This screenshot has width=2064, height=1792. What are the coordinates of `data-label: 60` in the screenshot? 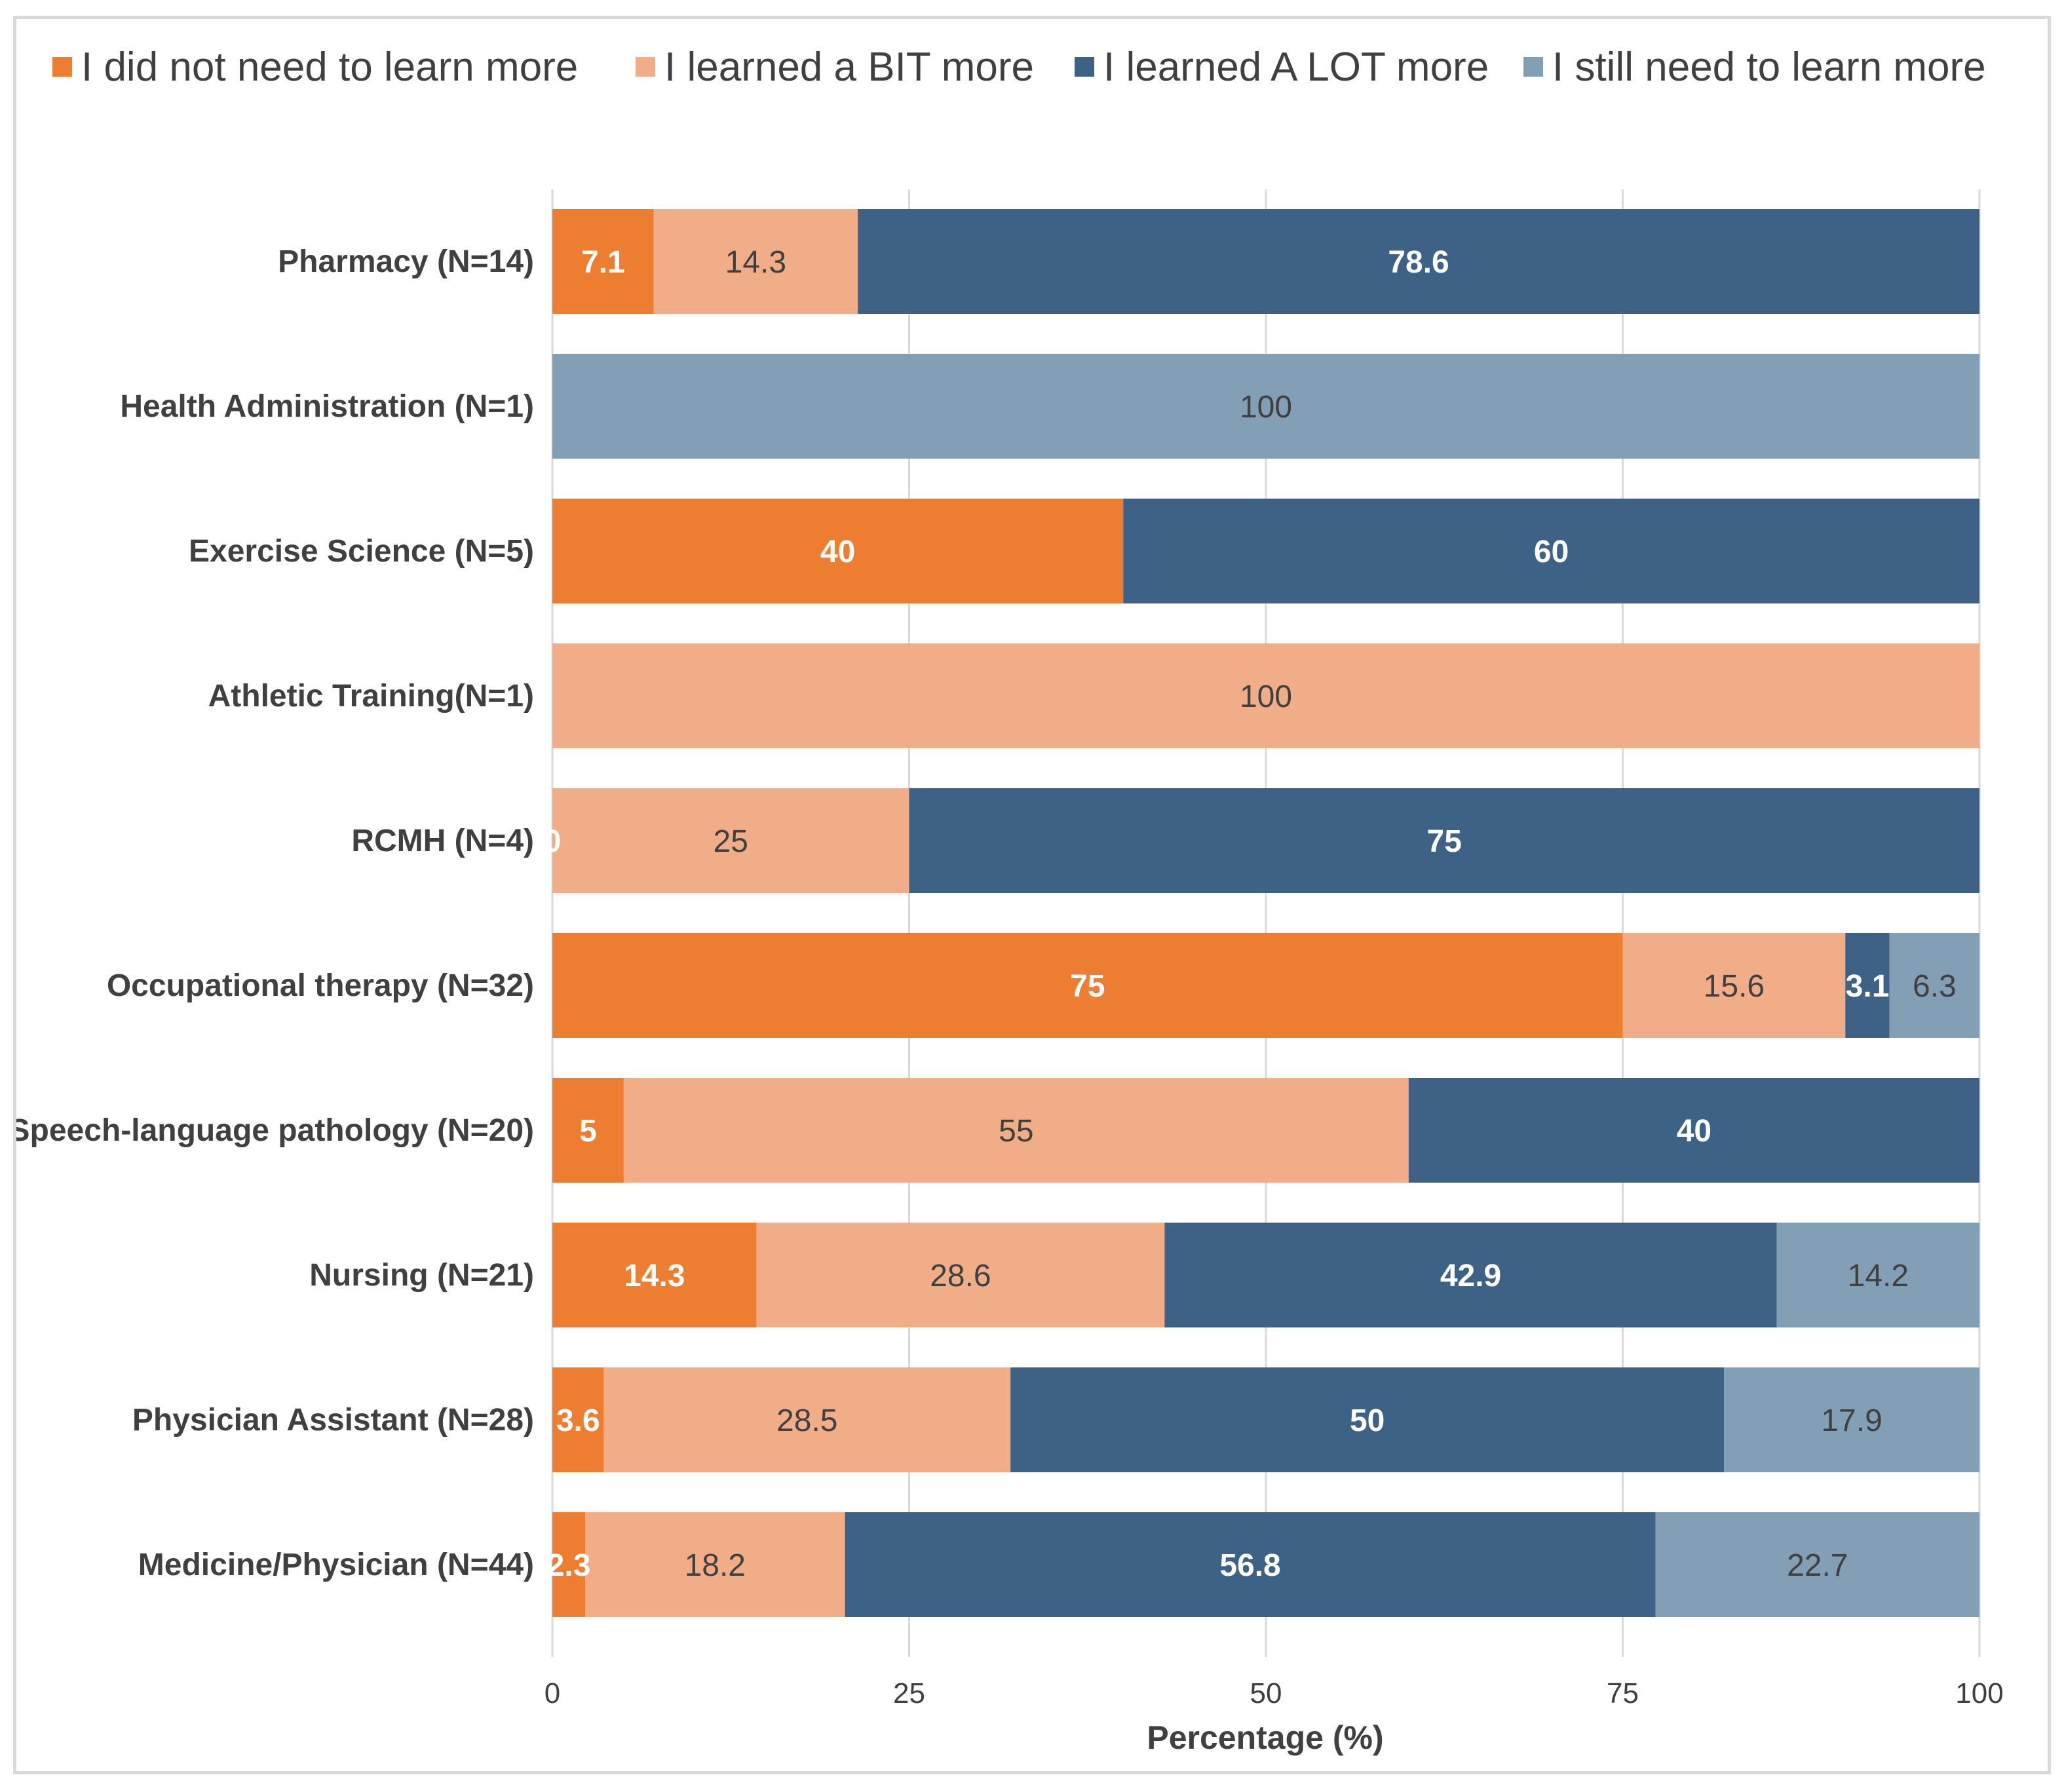 It's located at (1551, 552).